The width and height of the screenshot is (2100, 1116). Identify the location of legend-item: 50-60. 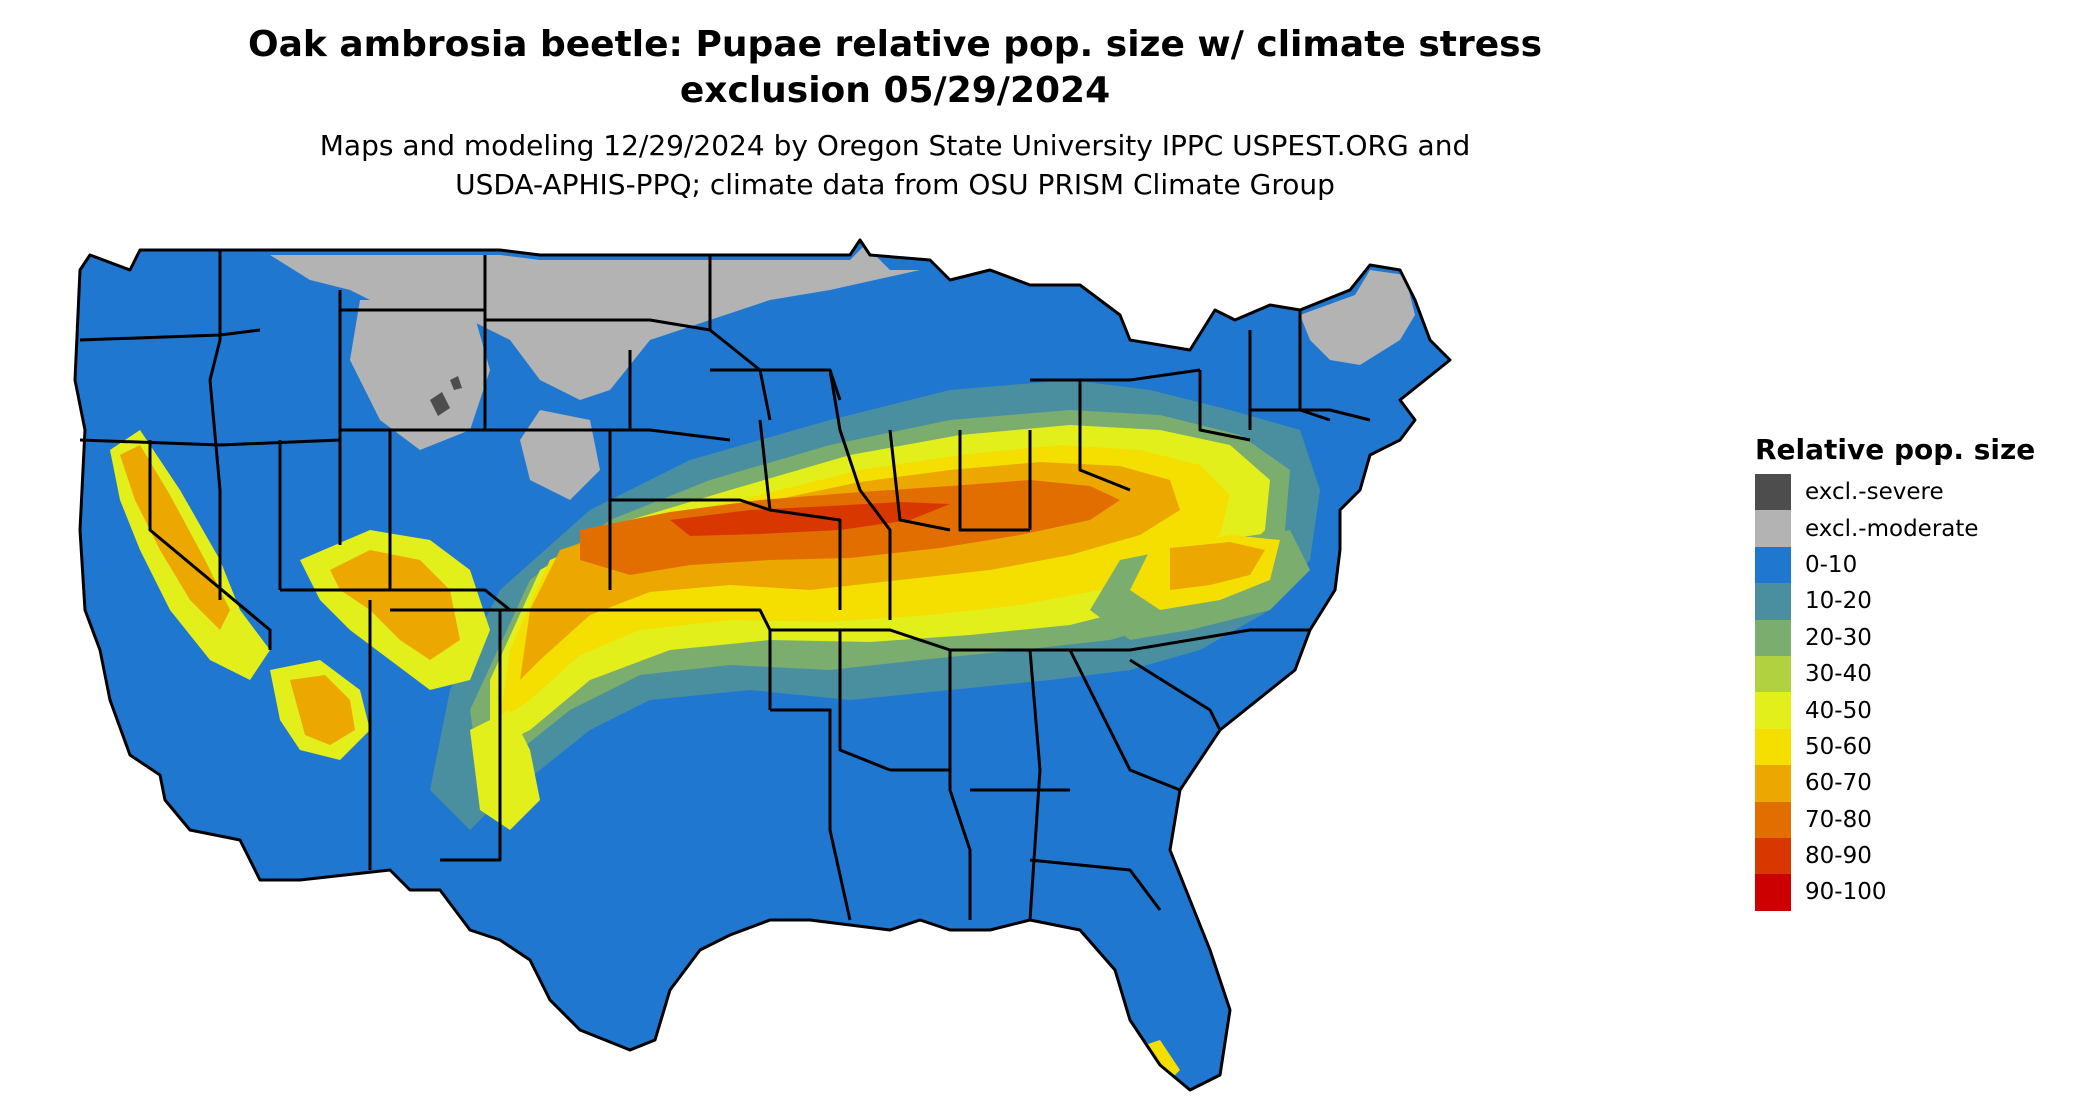
(1920, 747).